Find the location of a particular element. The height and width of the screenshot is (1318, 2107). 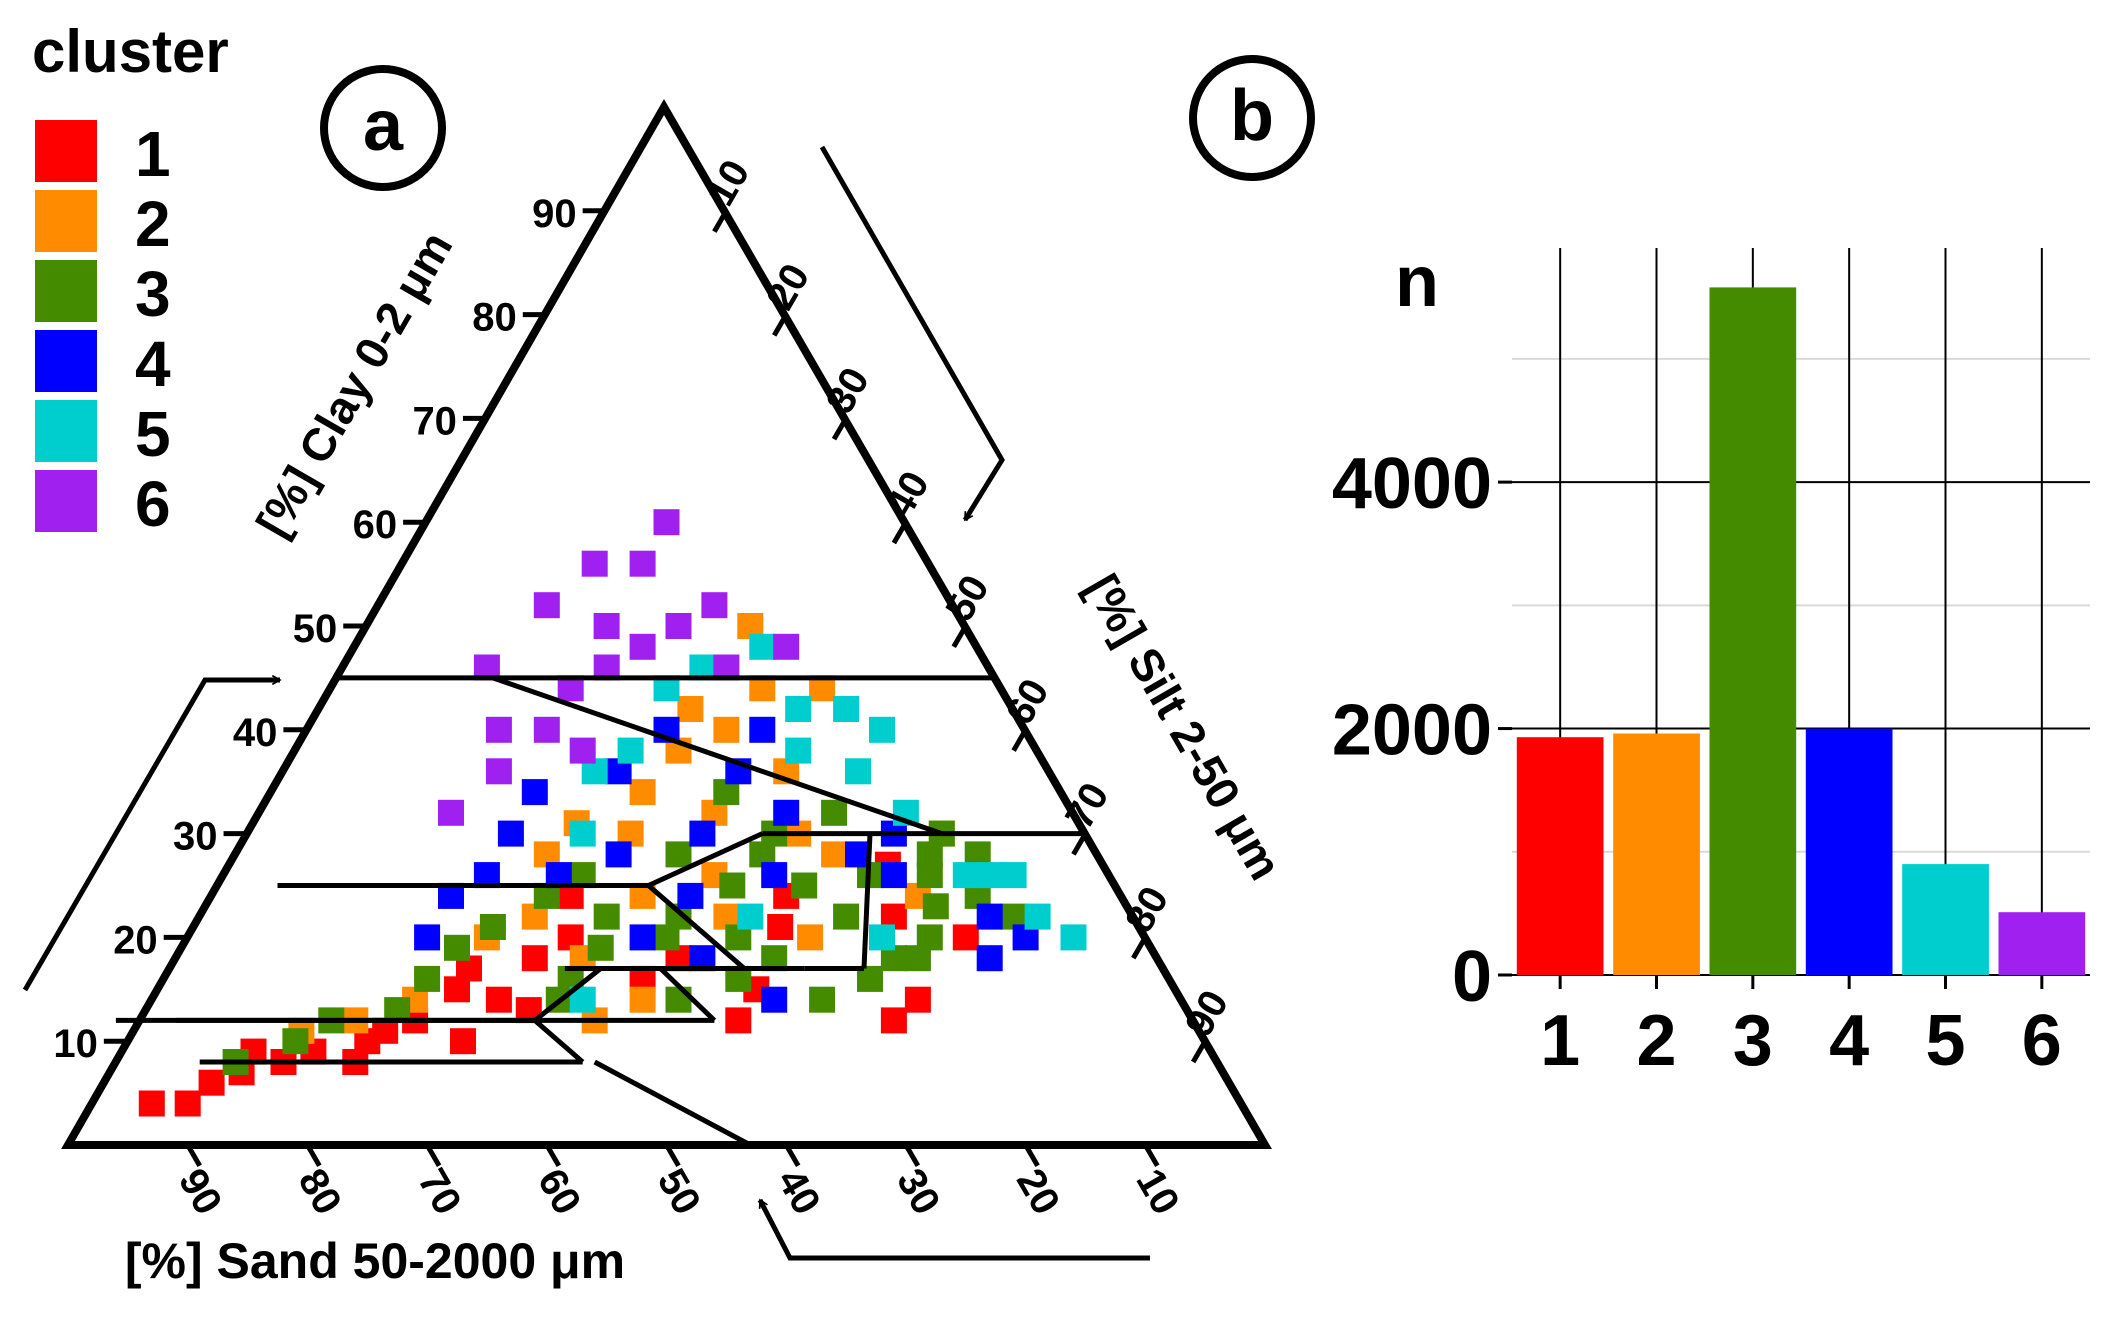

silt-axis-title: [%] Silt 2-50 μm is located at coordinates (1184, 727).